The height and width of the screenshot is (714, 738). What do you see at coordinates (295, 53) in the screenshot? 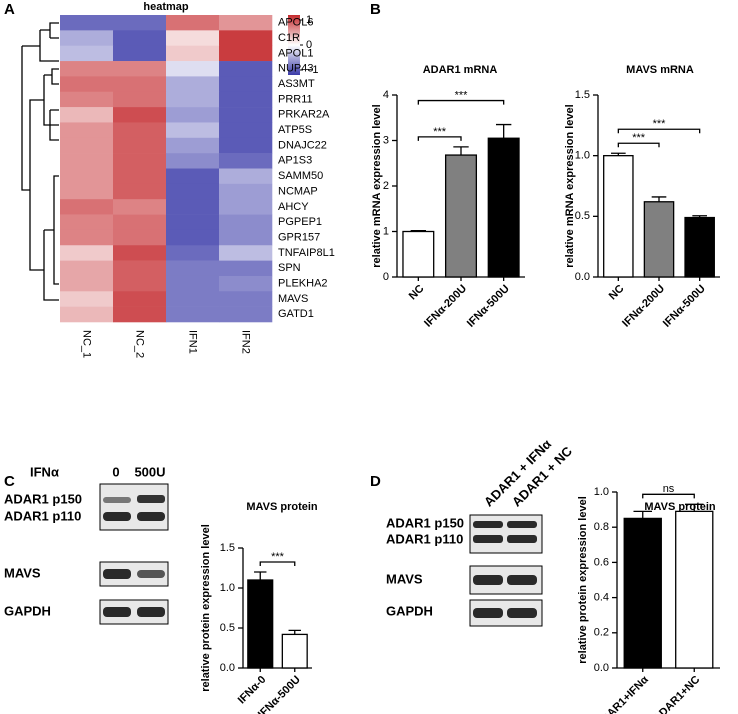
I see `row-label: APOL1` at bounding box center [295, 53].